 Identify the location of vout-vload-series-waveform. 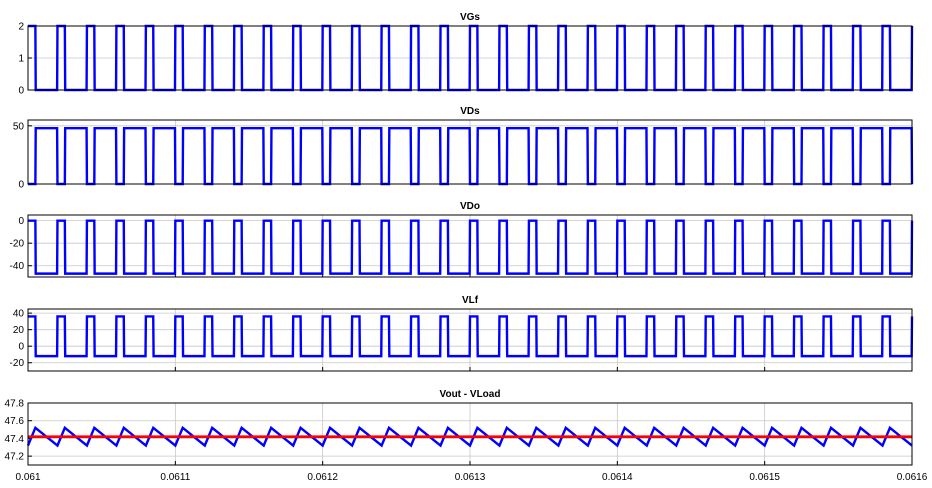
(469, 436).